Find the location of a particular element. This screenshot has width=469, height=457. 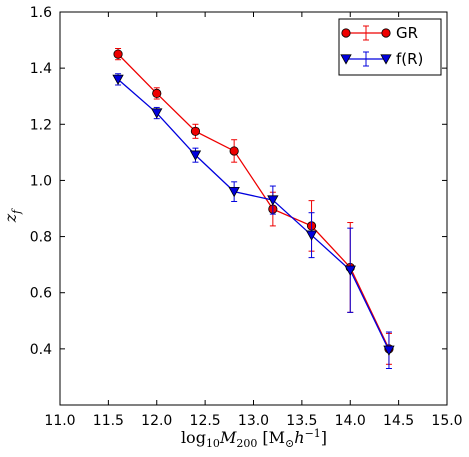

x-tick-label: 11.0 is located at coordinates (59, 421).